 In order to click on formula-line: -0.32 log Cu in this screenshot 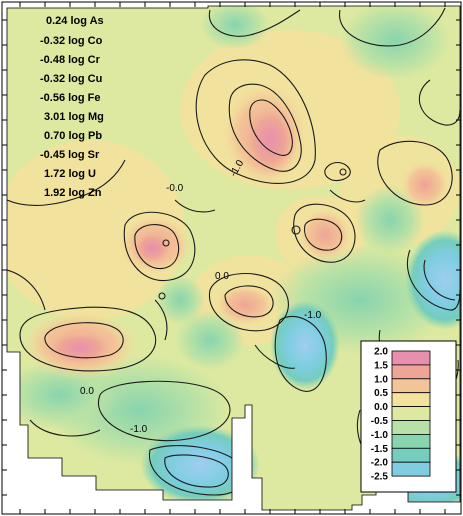, I will do `click(71, 79)`.